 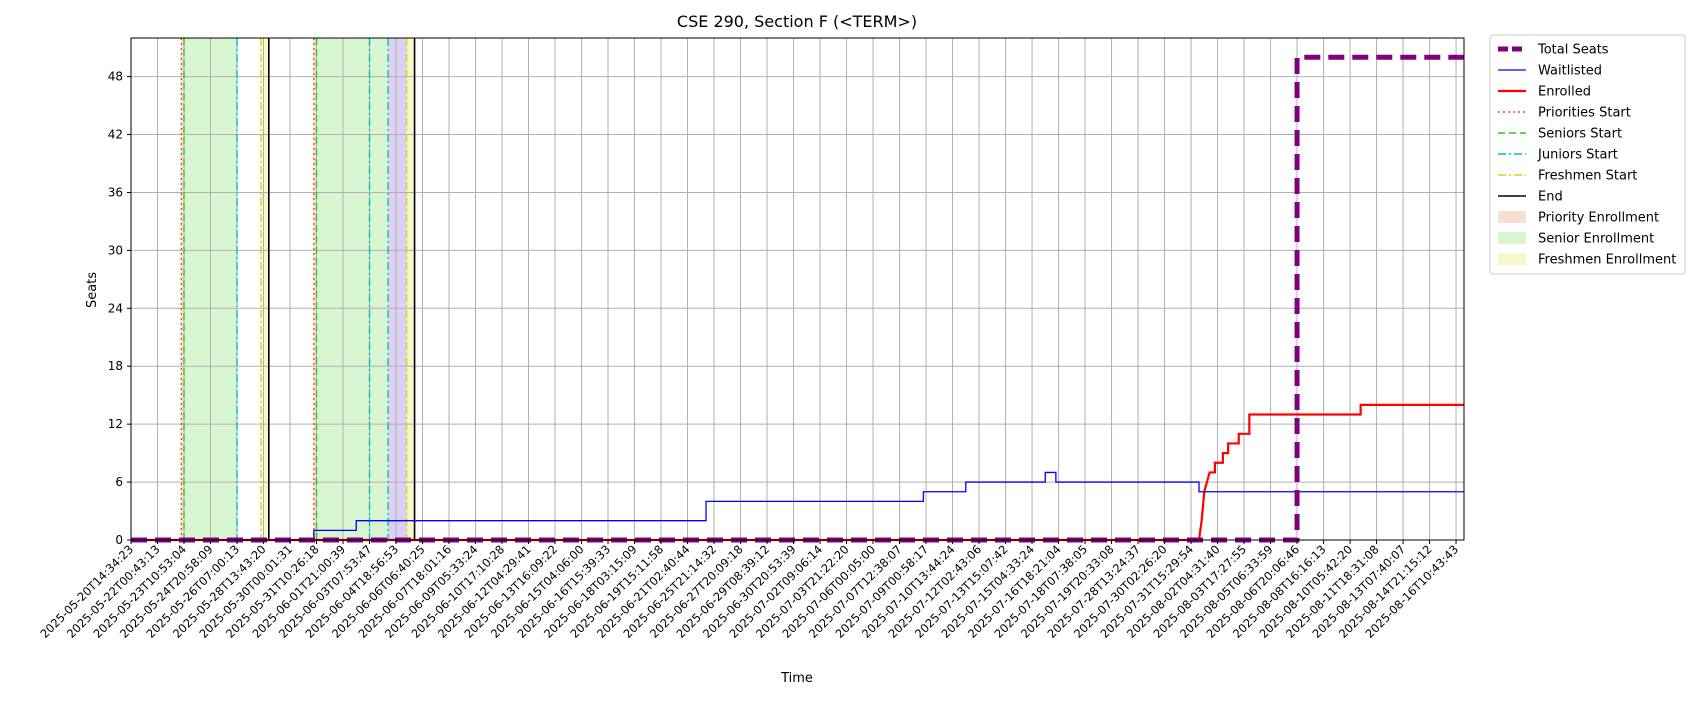 What do you see at coordinates (1564, 92) in the screenshot?
I see `legend-label-enrolled: Enrolled` at bounding box center [1564, 92].